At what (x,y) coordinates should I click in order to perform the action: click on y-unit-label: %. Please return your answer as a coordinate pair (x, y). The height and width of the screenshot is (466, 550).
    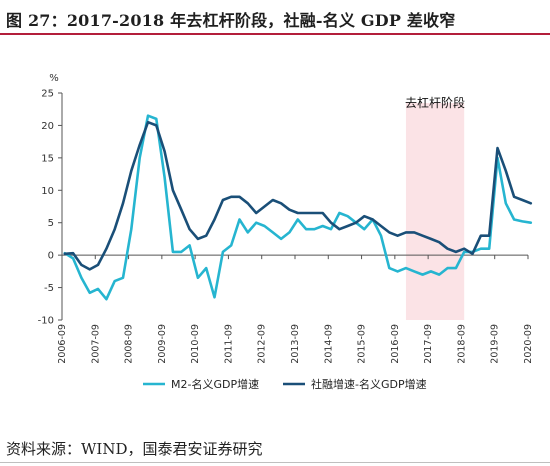
    Looking at the image, I should click on (54, 78).